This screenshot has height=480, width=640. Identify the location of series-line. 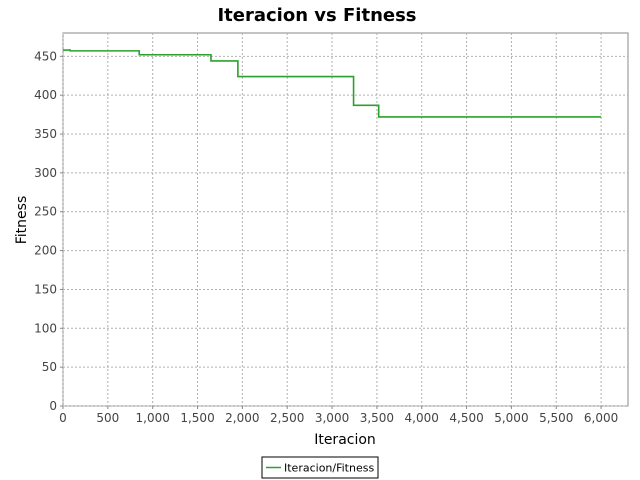
(332, 83).